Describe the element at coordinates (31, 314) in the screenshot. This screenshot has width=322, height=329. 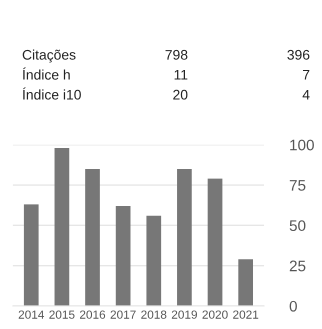
I see `x-tick-label: 2014` at that location.